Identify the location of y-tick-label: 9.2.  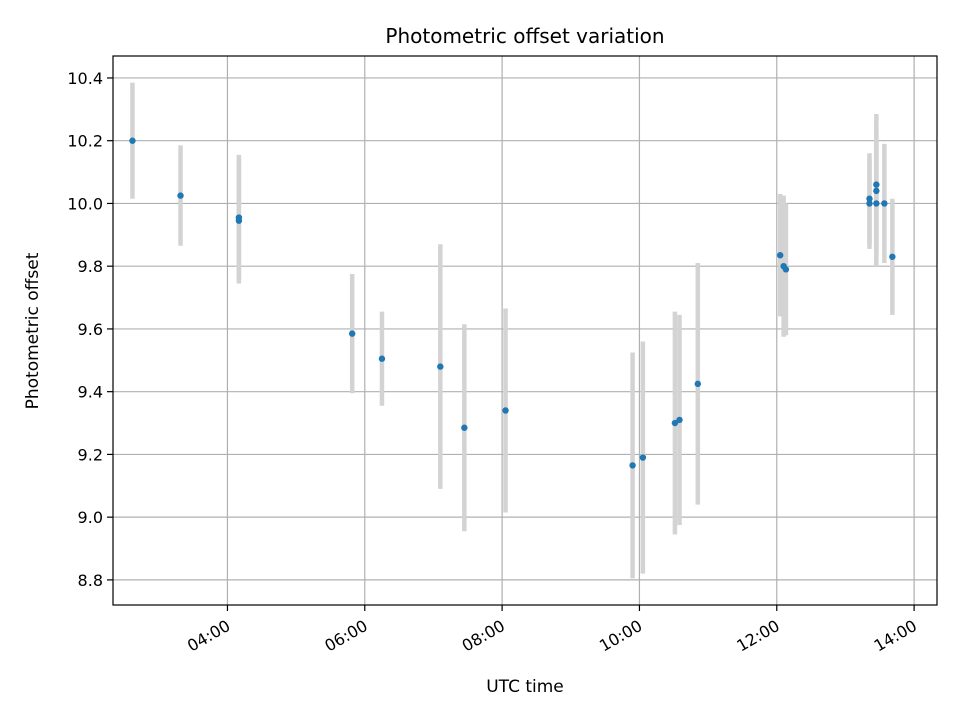
(90, 454).